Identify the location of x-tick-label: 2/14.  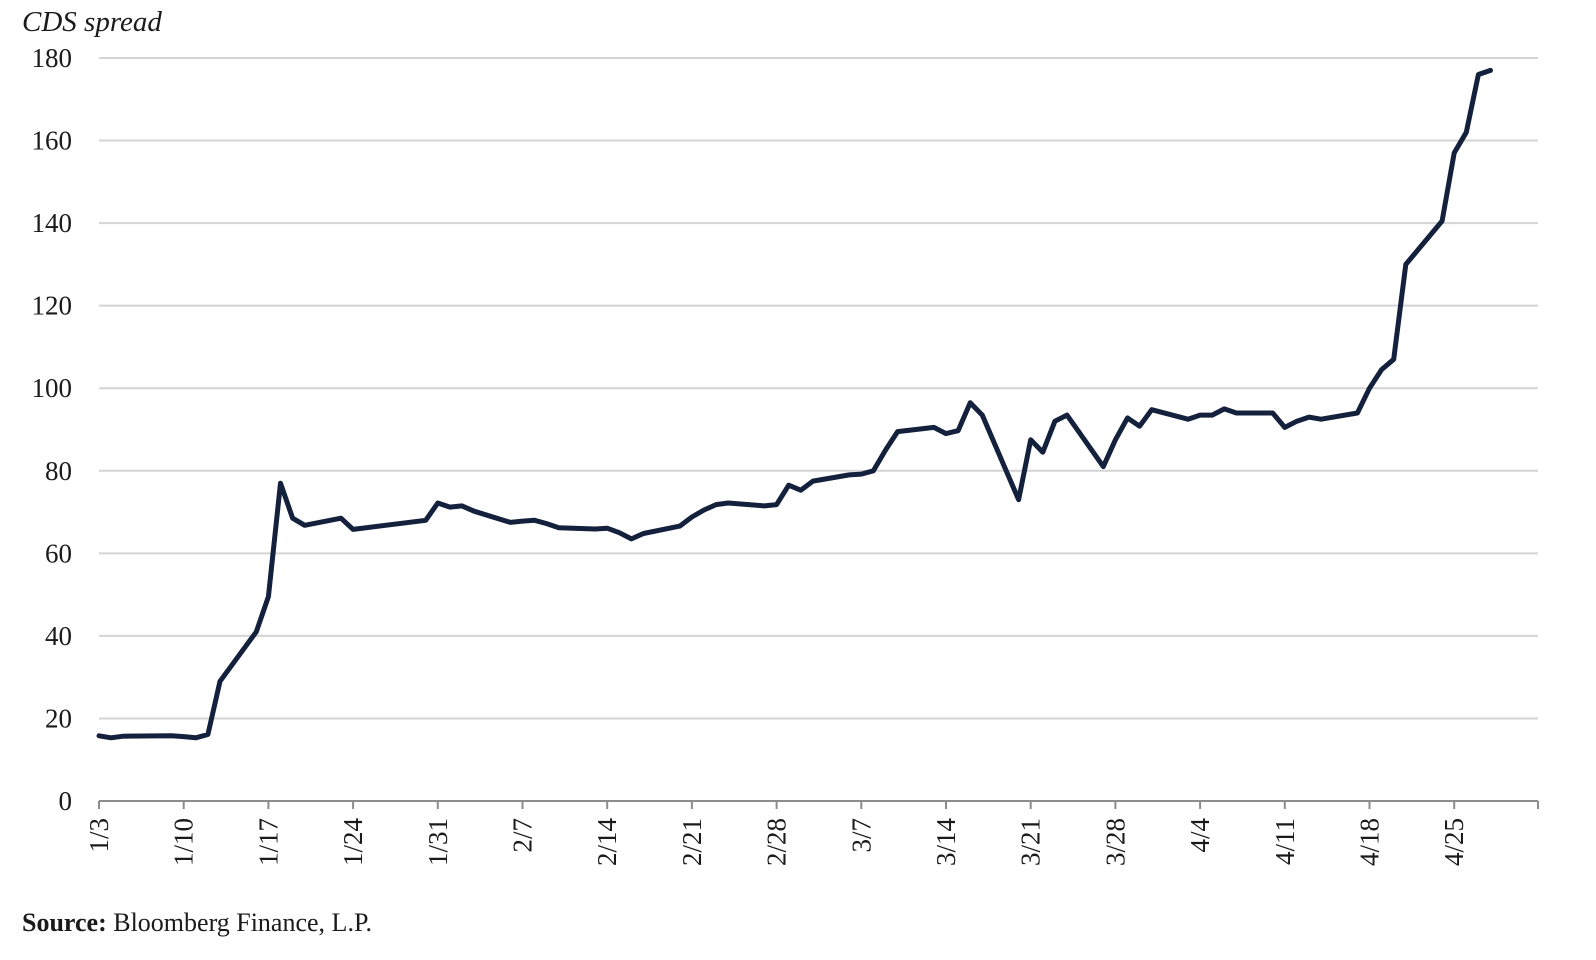
(607, 842).